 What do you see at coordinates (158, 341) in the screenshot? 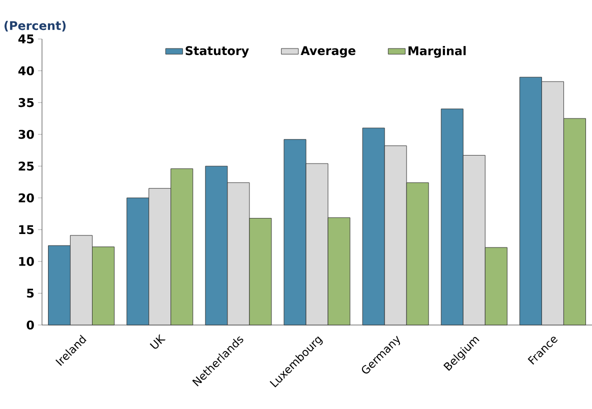
I see `x-tick-label: UK` at bounding box center [158, 341].